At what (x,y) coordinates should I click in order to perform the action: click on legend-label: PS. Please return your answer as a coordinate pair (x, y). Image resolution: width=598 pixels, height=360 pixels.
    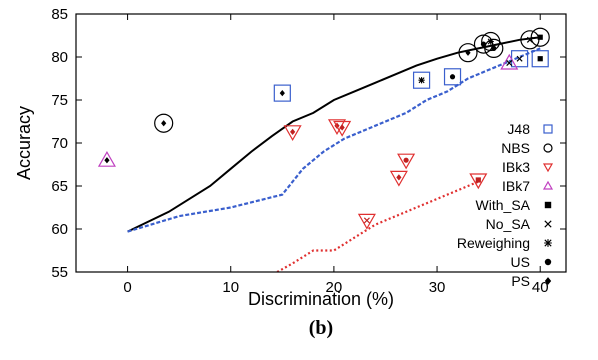
    Looking at the image, I should click on (520, 281).